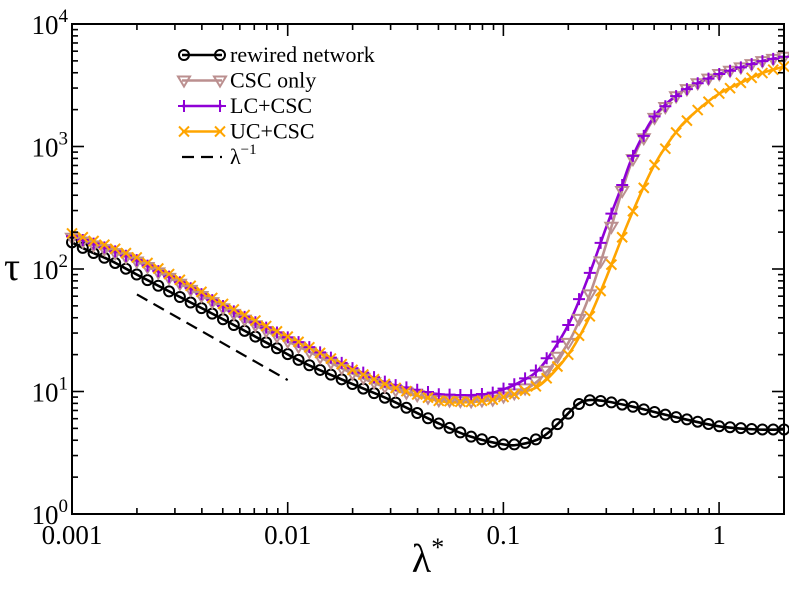  I want to click on y-axis-title: τ, so click(12, 266).